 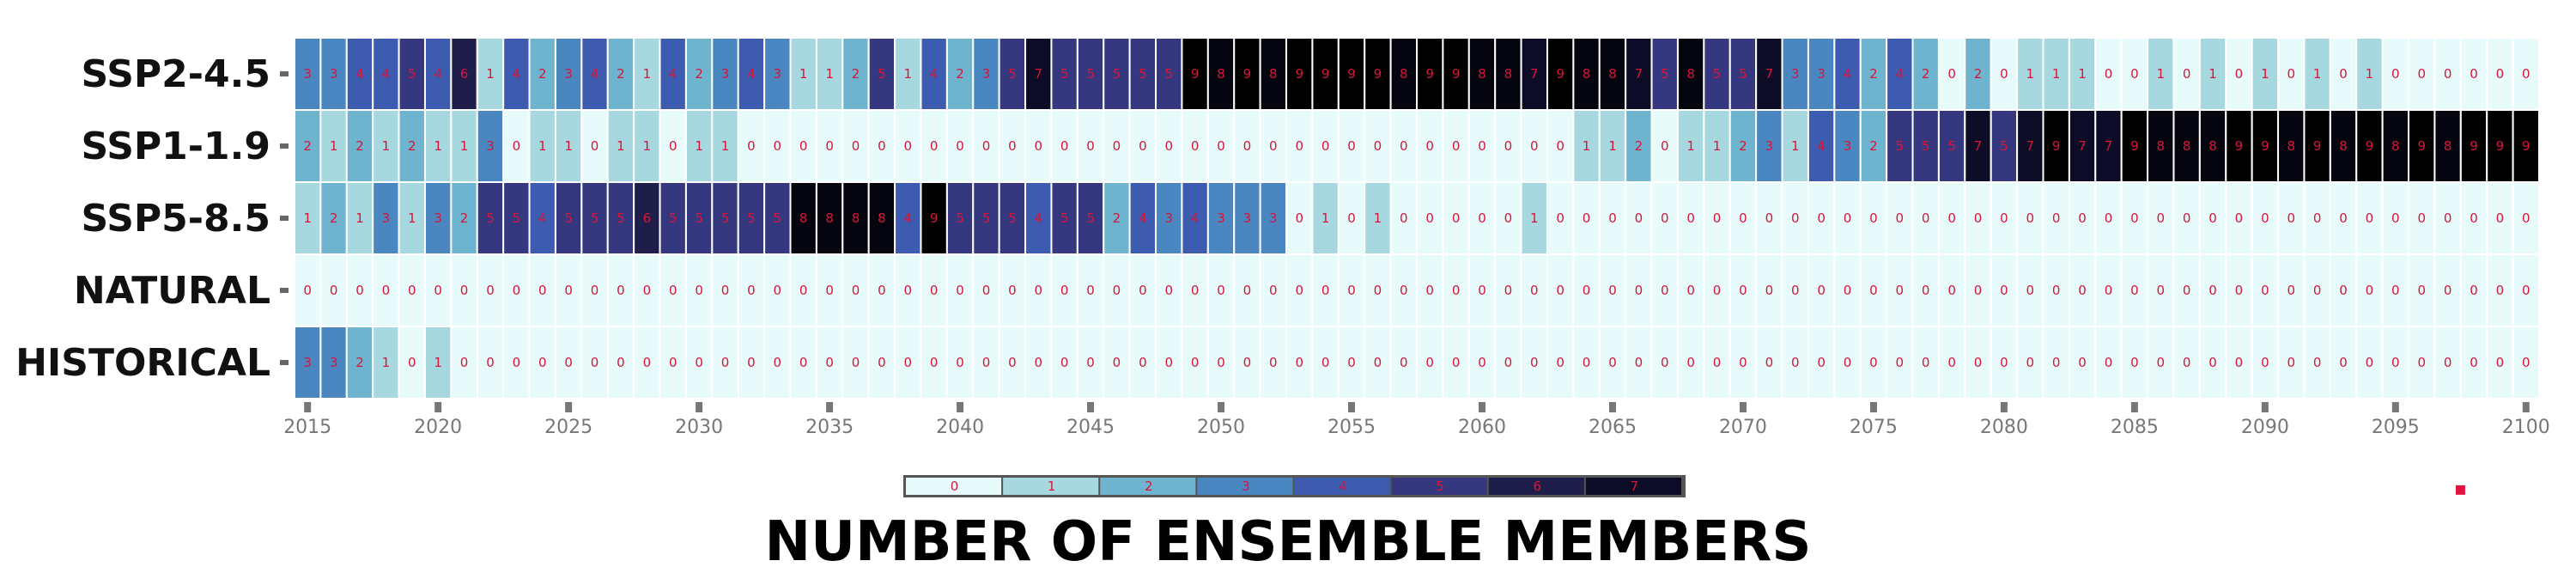 What do you see at coordinates (307, 427) in the screenshot?
I see `x-tick-label: 2015` at bounding box center [307, 427].